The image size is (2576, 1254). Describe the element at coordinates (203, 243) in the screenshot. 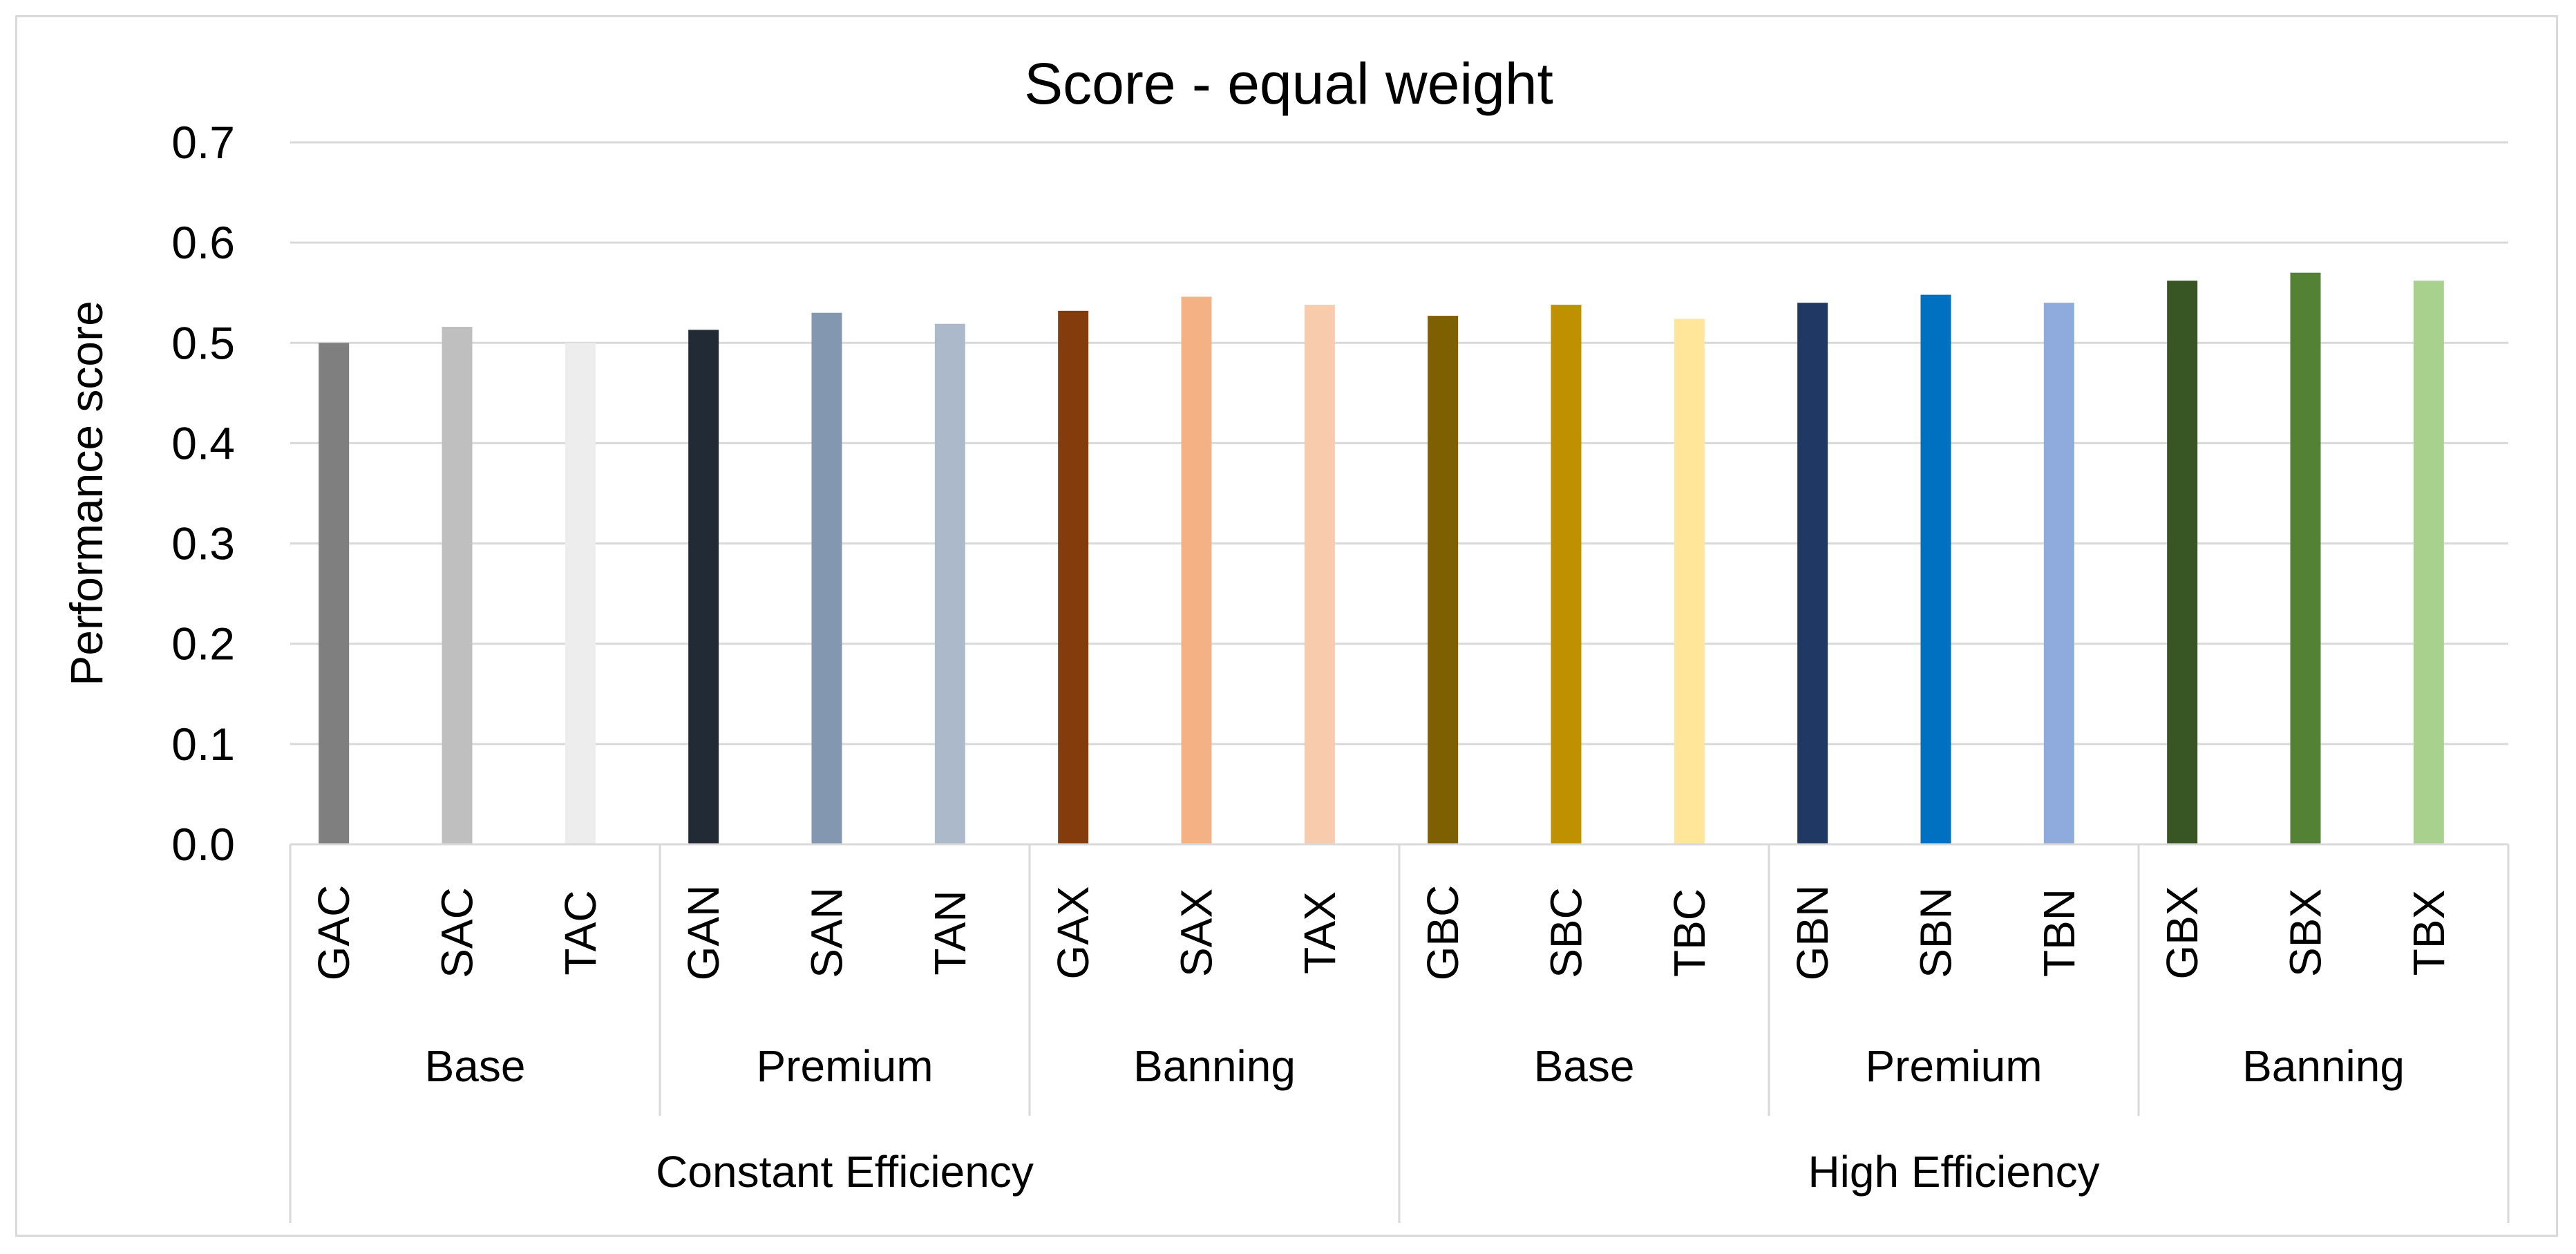

I see `y-tick-label: 0.6` at that location.